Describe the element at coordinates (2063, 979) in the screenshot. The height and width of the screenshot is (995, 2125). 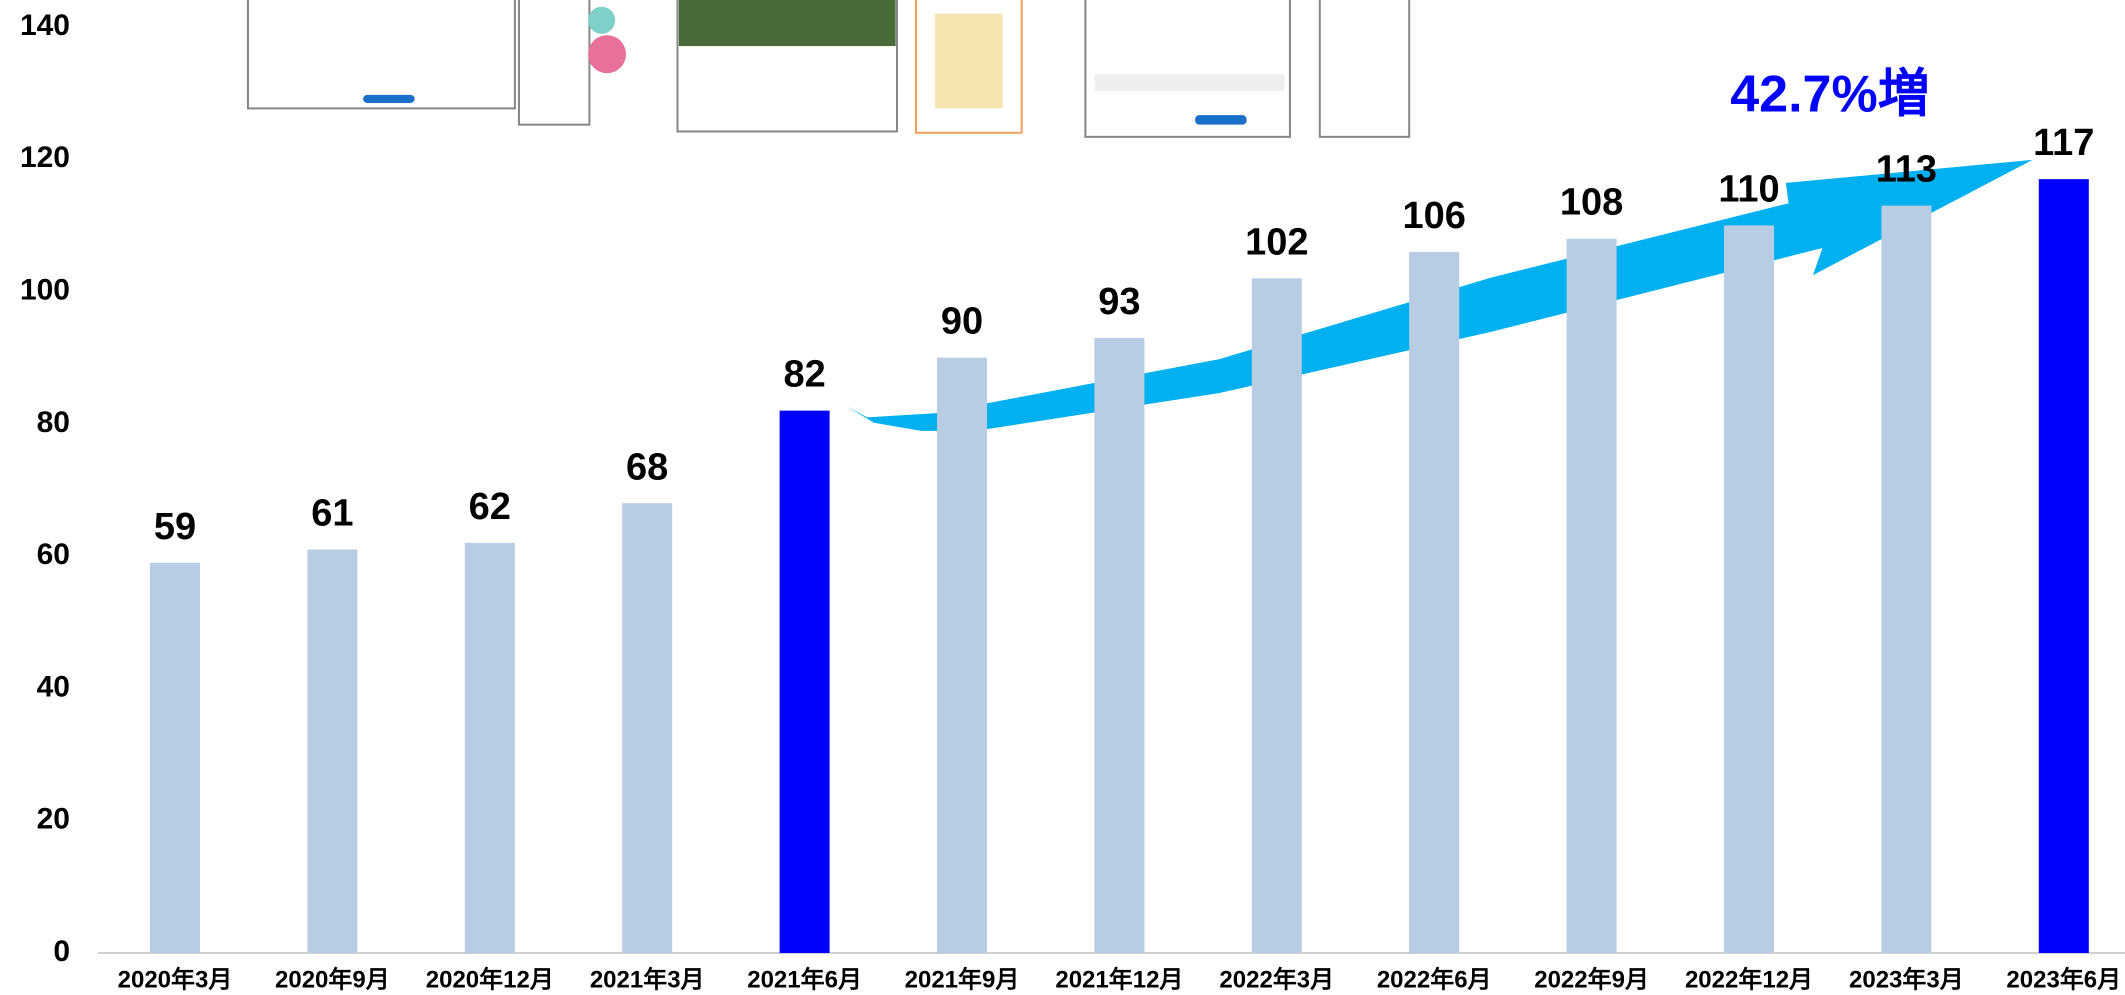
I see `x-tick-label: 2023年6月` at that location.